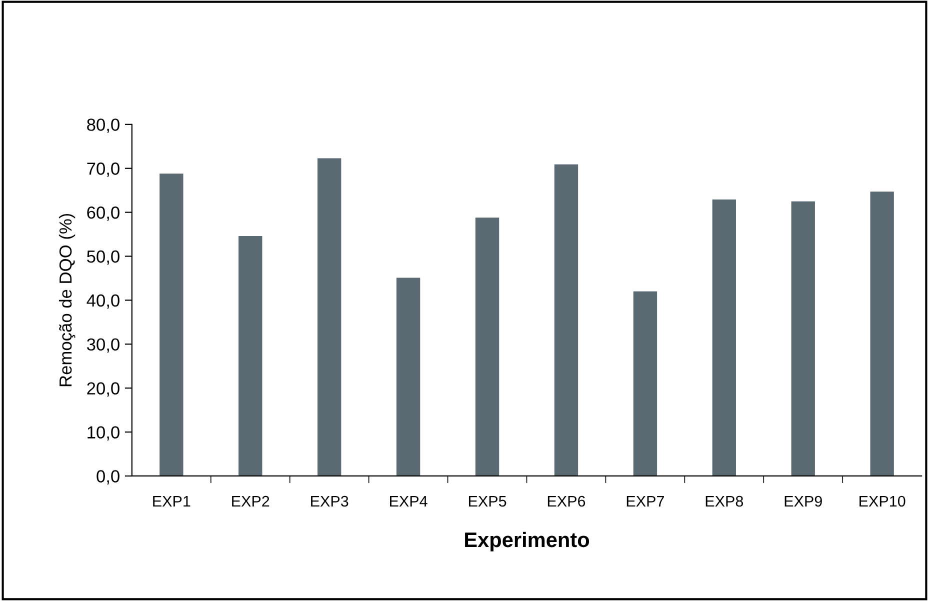 This screenshot has width=929, height=601. I want to click on y-tick-label: 0,0, so click(108, 477).